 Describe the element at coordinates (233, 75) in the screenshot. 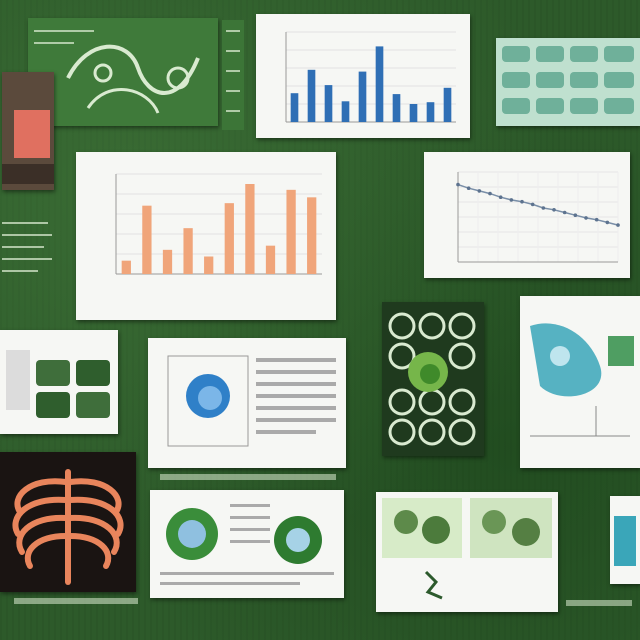

I see `vertical-text-strip` at that location.